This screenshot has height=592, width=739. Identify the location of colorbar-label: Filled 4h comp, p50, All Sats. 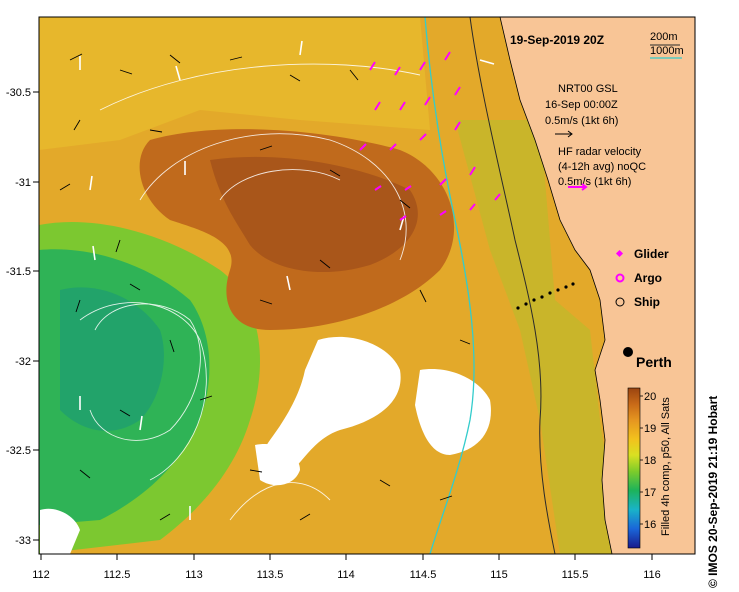
(666, 466).